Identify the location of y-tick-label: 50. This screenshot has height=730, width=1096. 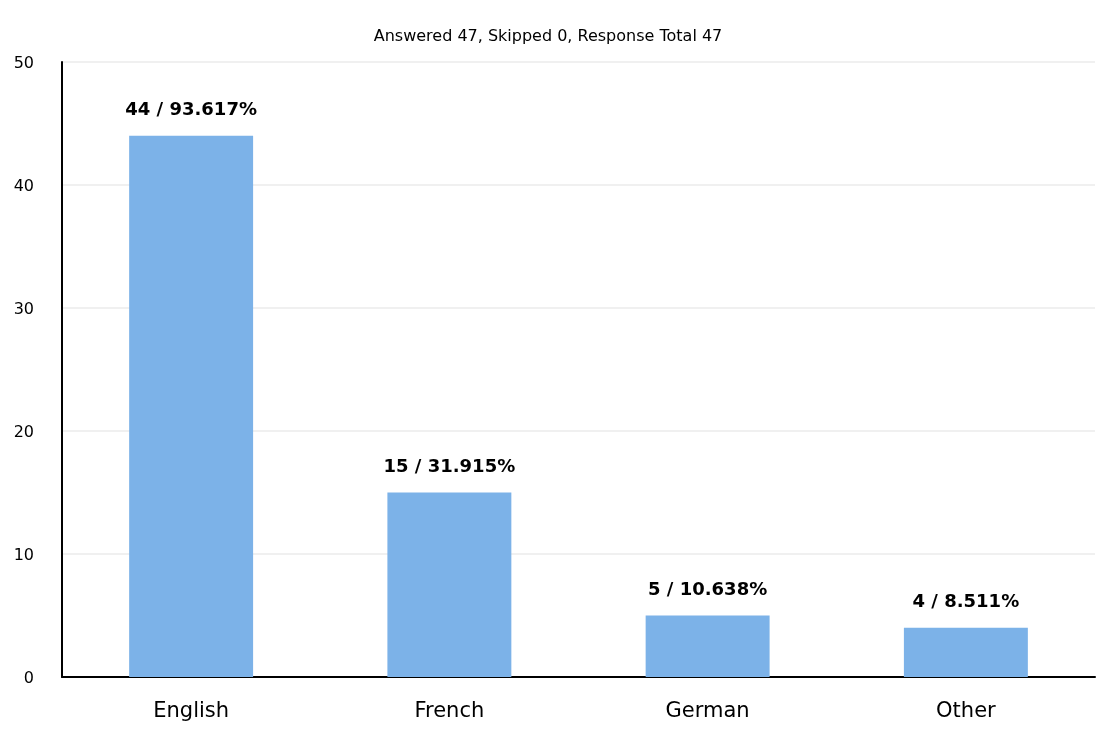
(23, 62).